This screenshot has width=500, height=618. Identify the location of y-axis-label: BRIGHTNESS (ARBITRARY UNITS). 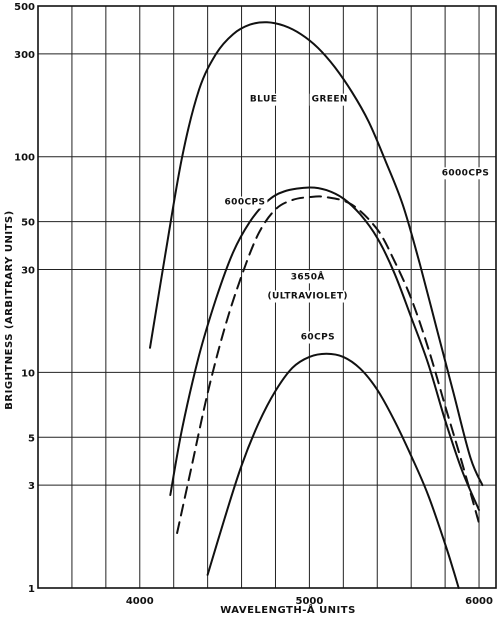
(9, 309).